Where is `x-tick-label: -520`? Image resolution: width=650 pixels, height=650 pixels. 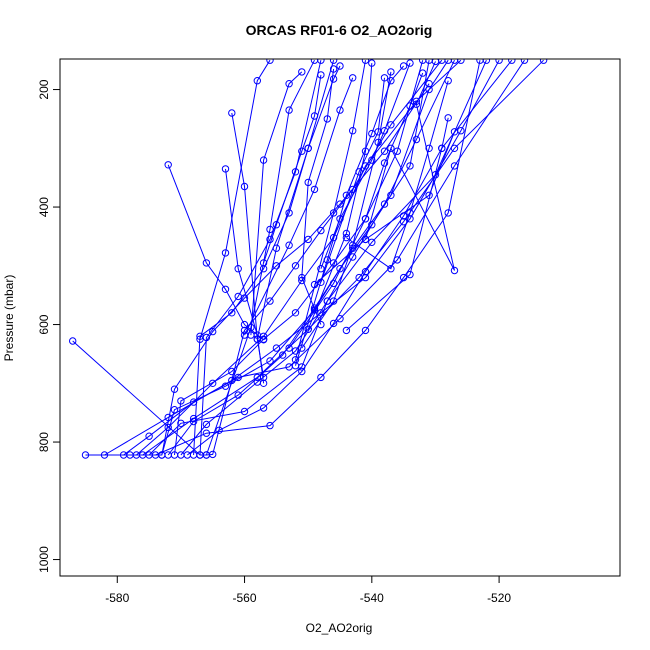 x-tick-label: -520 is located at coordinates (499, 598).